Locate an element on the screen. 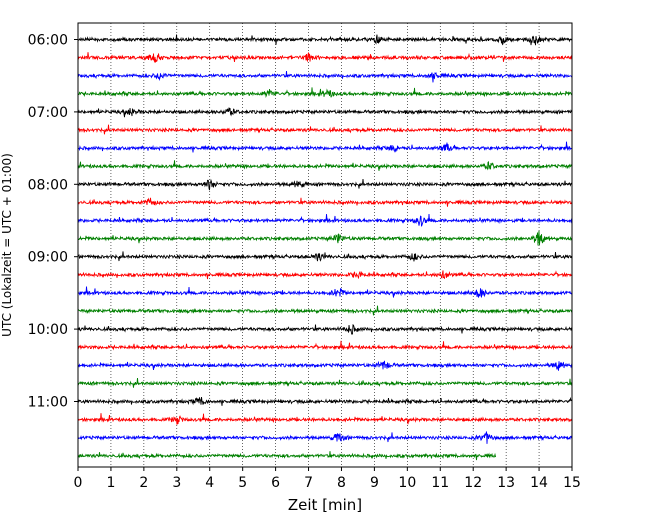 The image size is (650, 520). x-tick-label: 10 is located at coordinates (407, 483).